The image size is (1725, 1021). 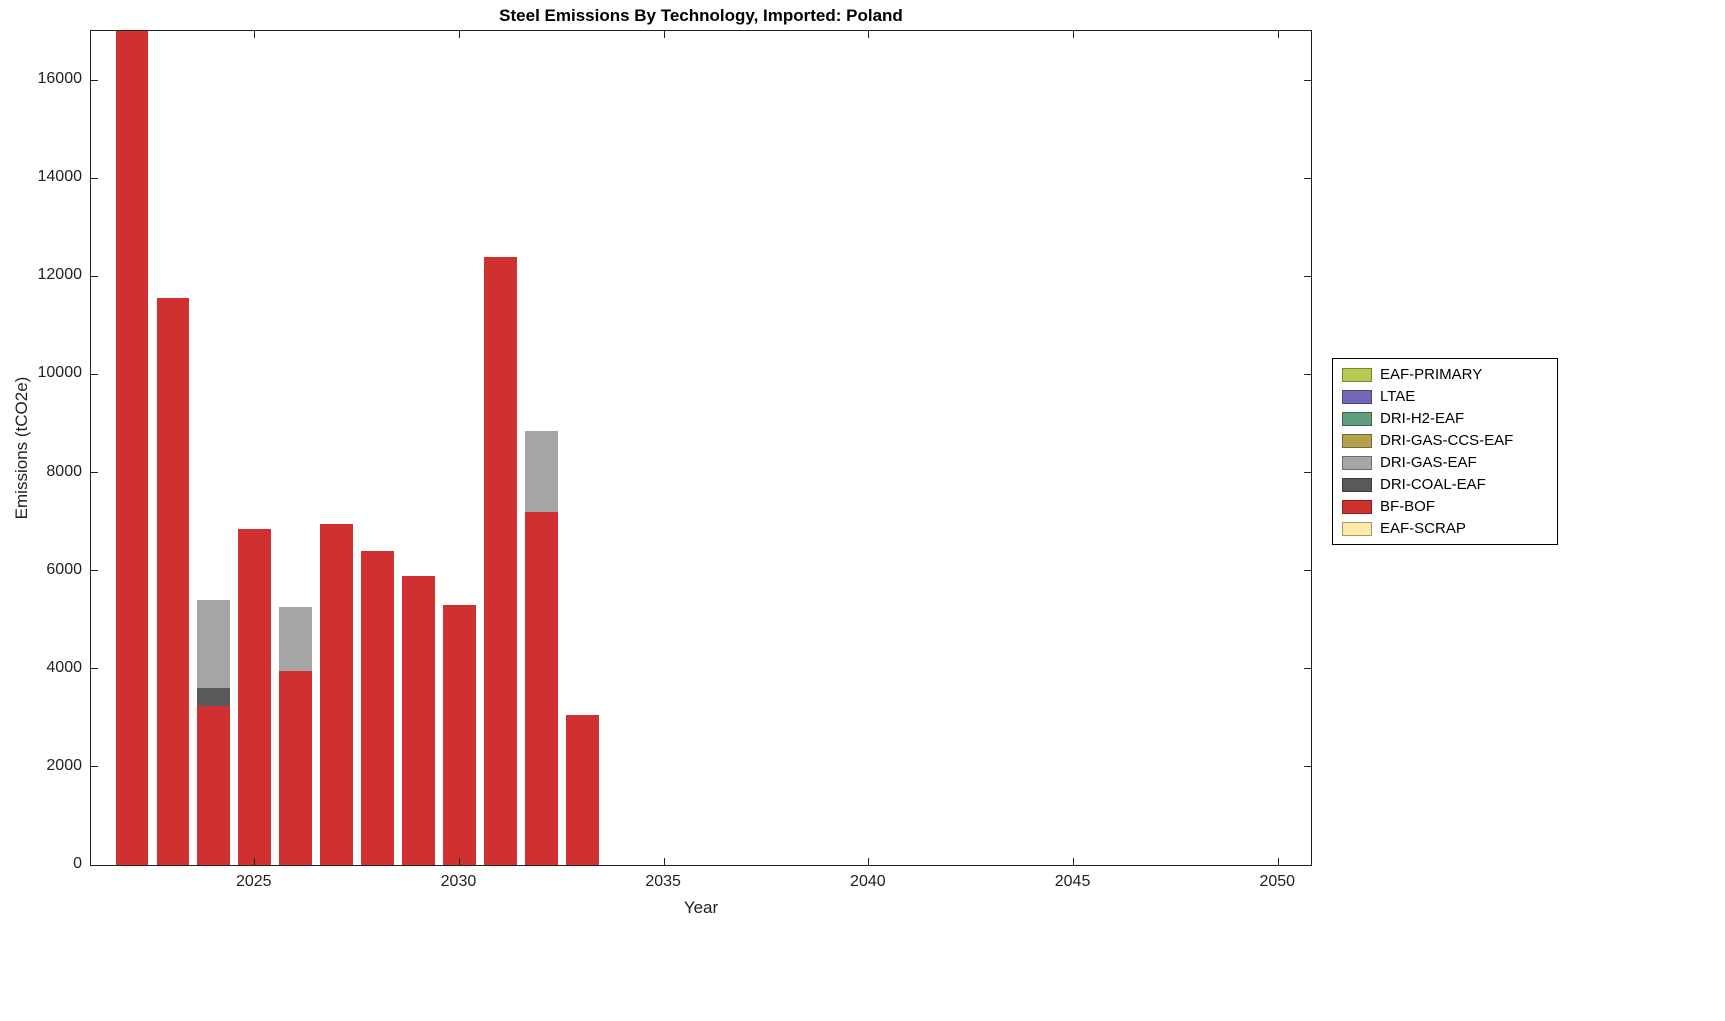 What do you see at coordinates (64, 471) in the screenshot?
I see `y-tick-label: 8000` at bounding box center [64, 471].